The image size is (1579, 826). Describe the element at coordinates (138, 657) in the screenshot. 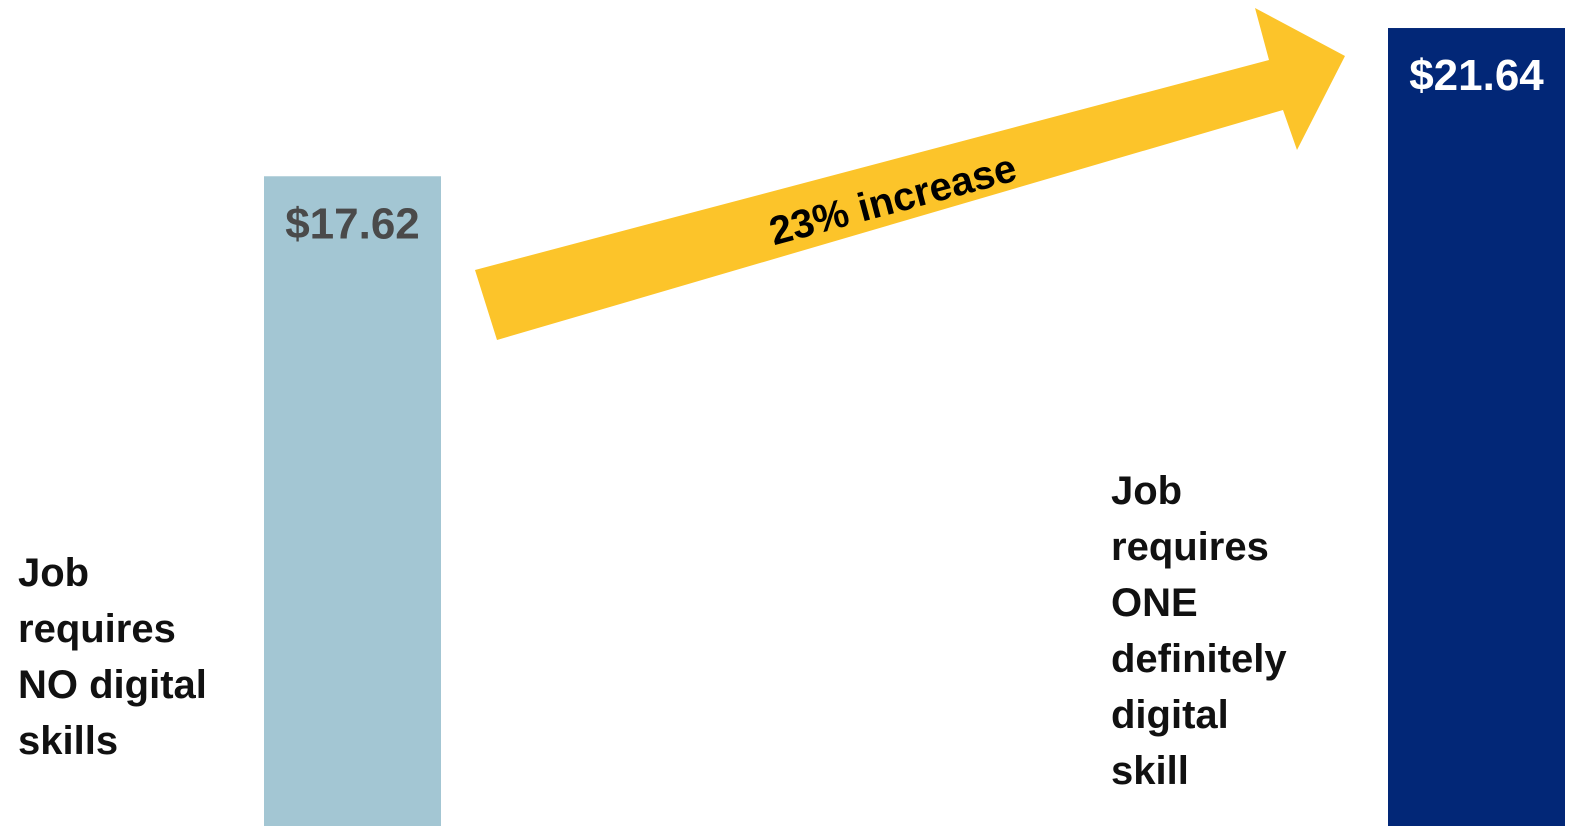

I see `category-label-no-digital: Job requires NO digital skills` at that location.